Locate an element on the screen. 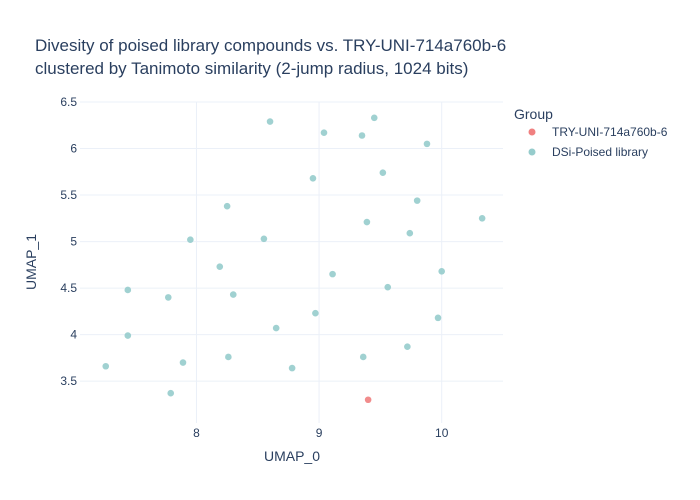 This screenshot has height=500, width=700. legend-label-library: DSi-Poised library is located at coordinates (600, 152).